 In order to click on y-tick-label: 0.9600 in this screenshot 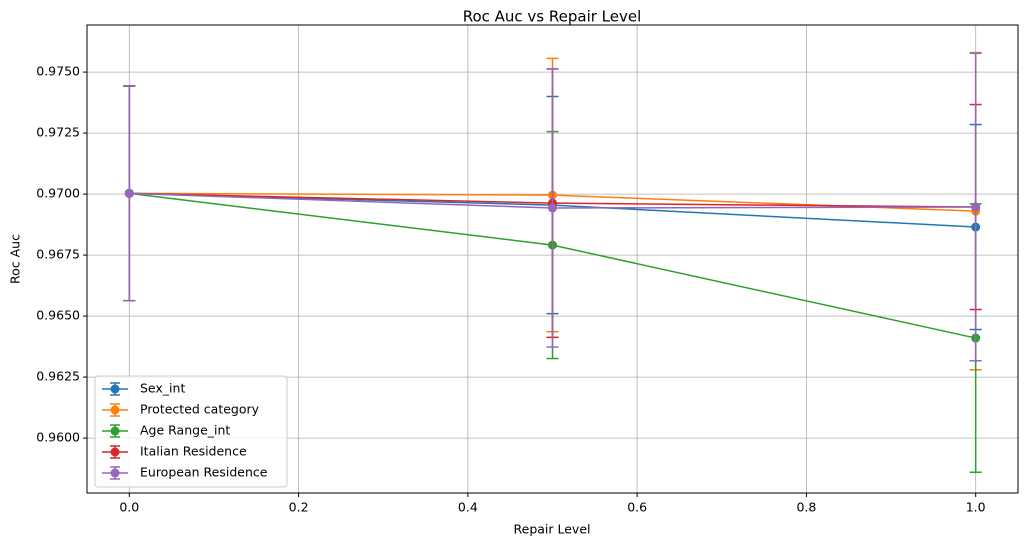, I will do `click(58, 437)`.